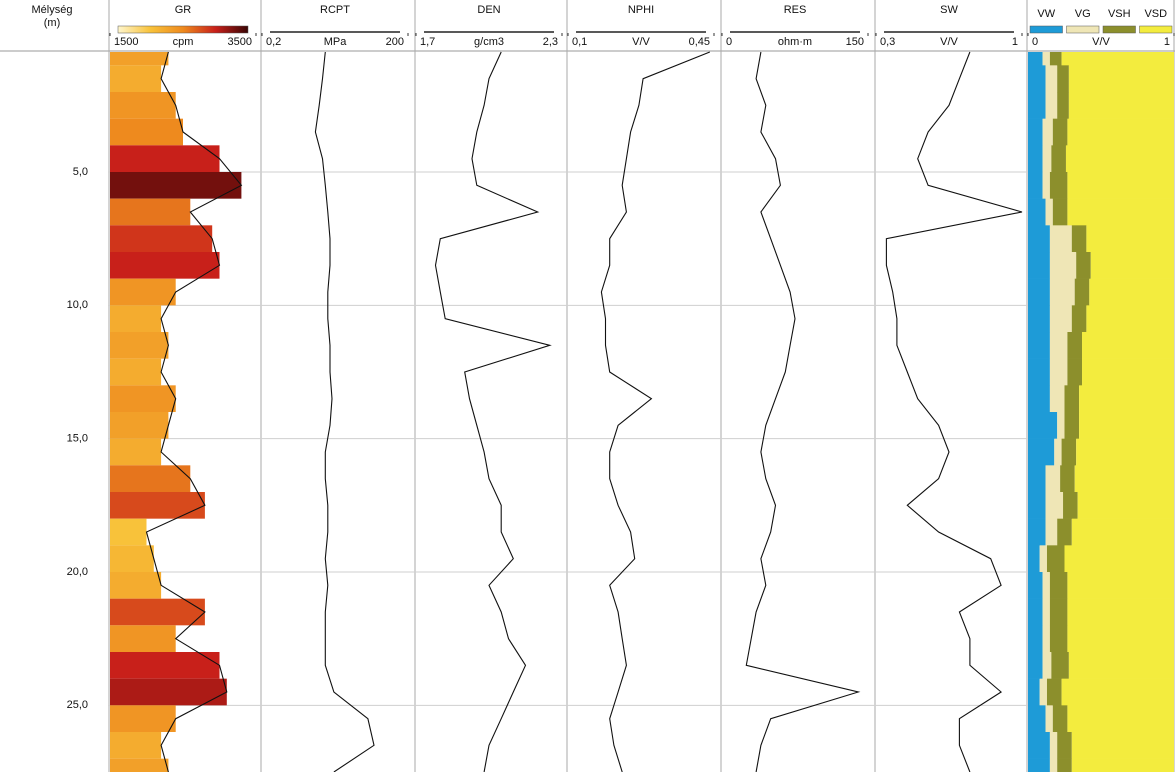 The height and width of the screenshot is (772, 1175). I want to click on colorbar, so click(183, 29).